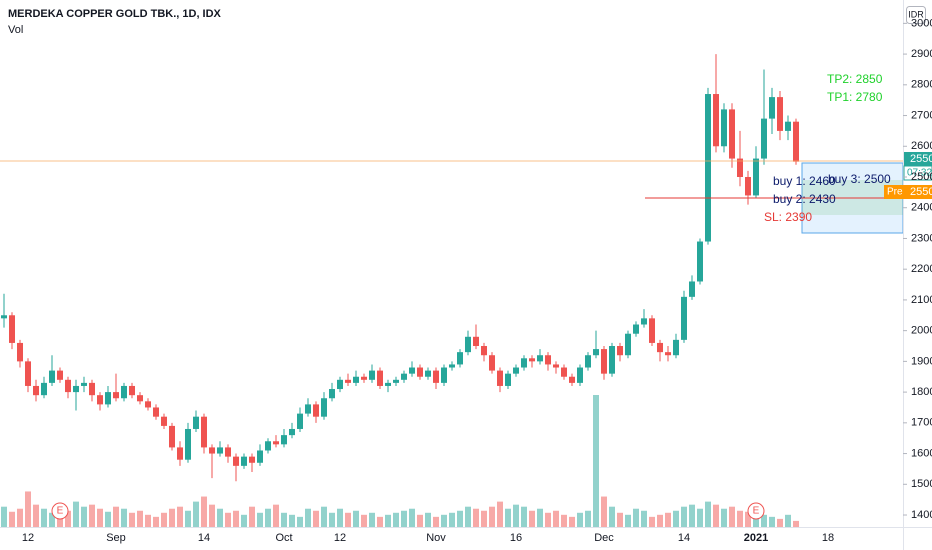 Image resolution: width=932 pixels, height=550 pixels. I want to click on y-tick-label: 1500, so click(921, 484).